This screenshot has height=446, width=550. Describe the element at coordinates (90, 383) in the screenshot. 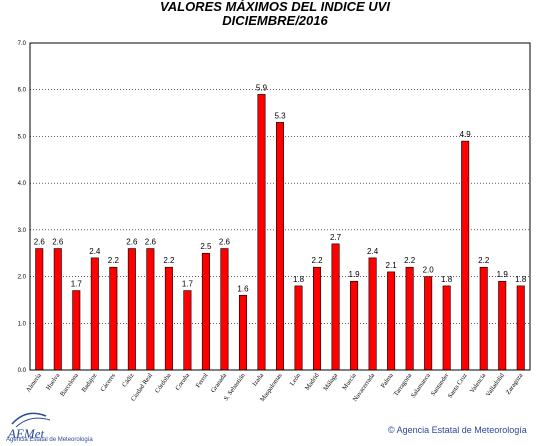

I see `x-tick-label: Badajoz` at that location.